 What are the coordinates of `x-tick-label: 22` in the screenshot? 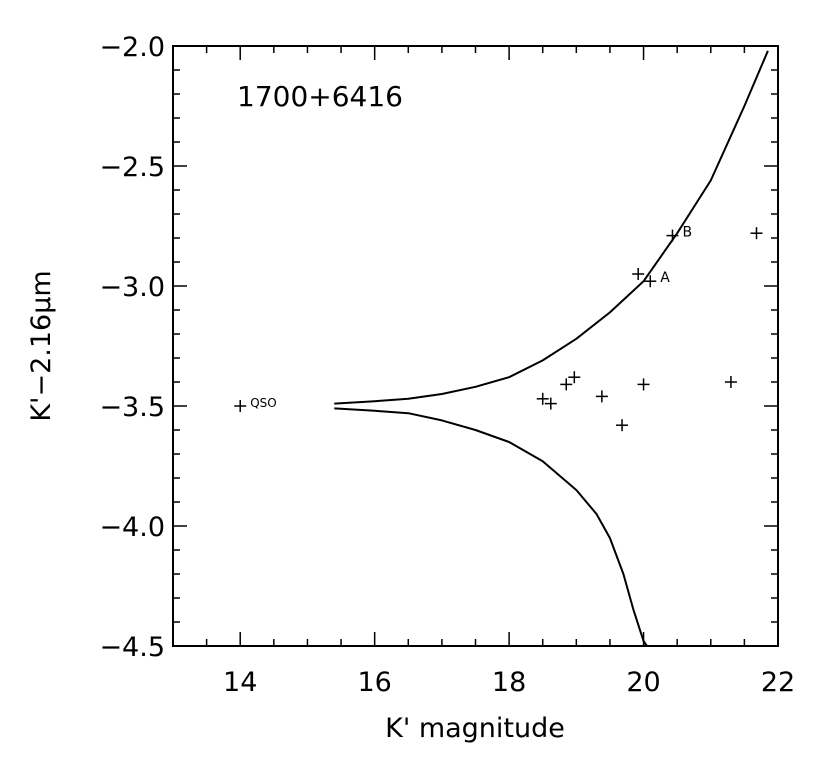 It's located at (778, 682).